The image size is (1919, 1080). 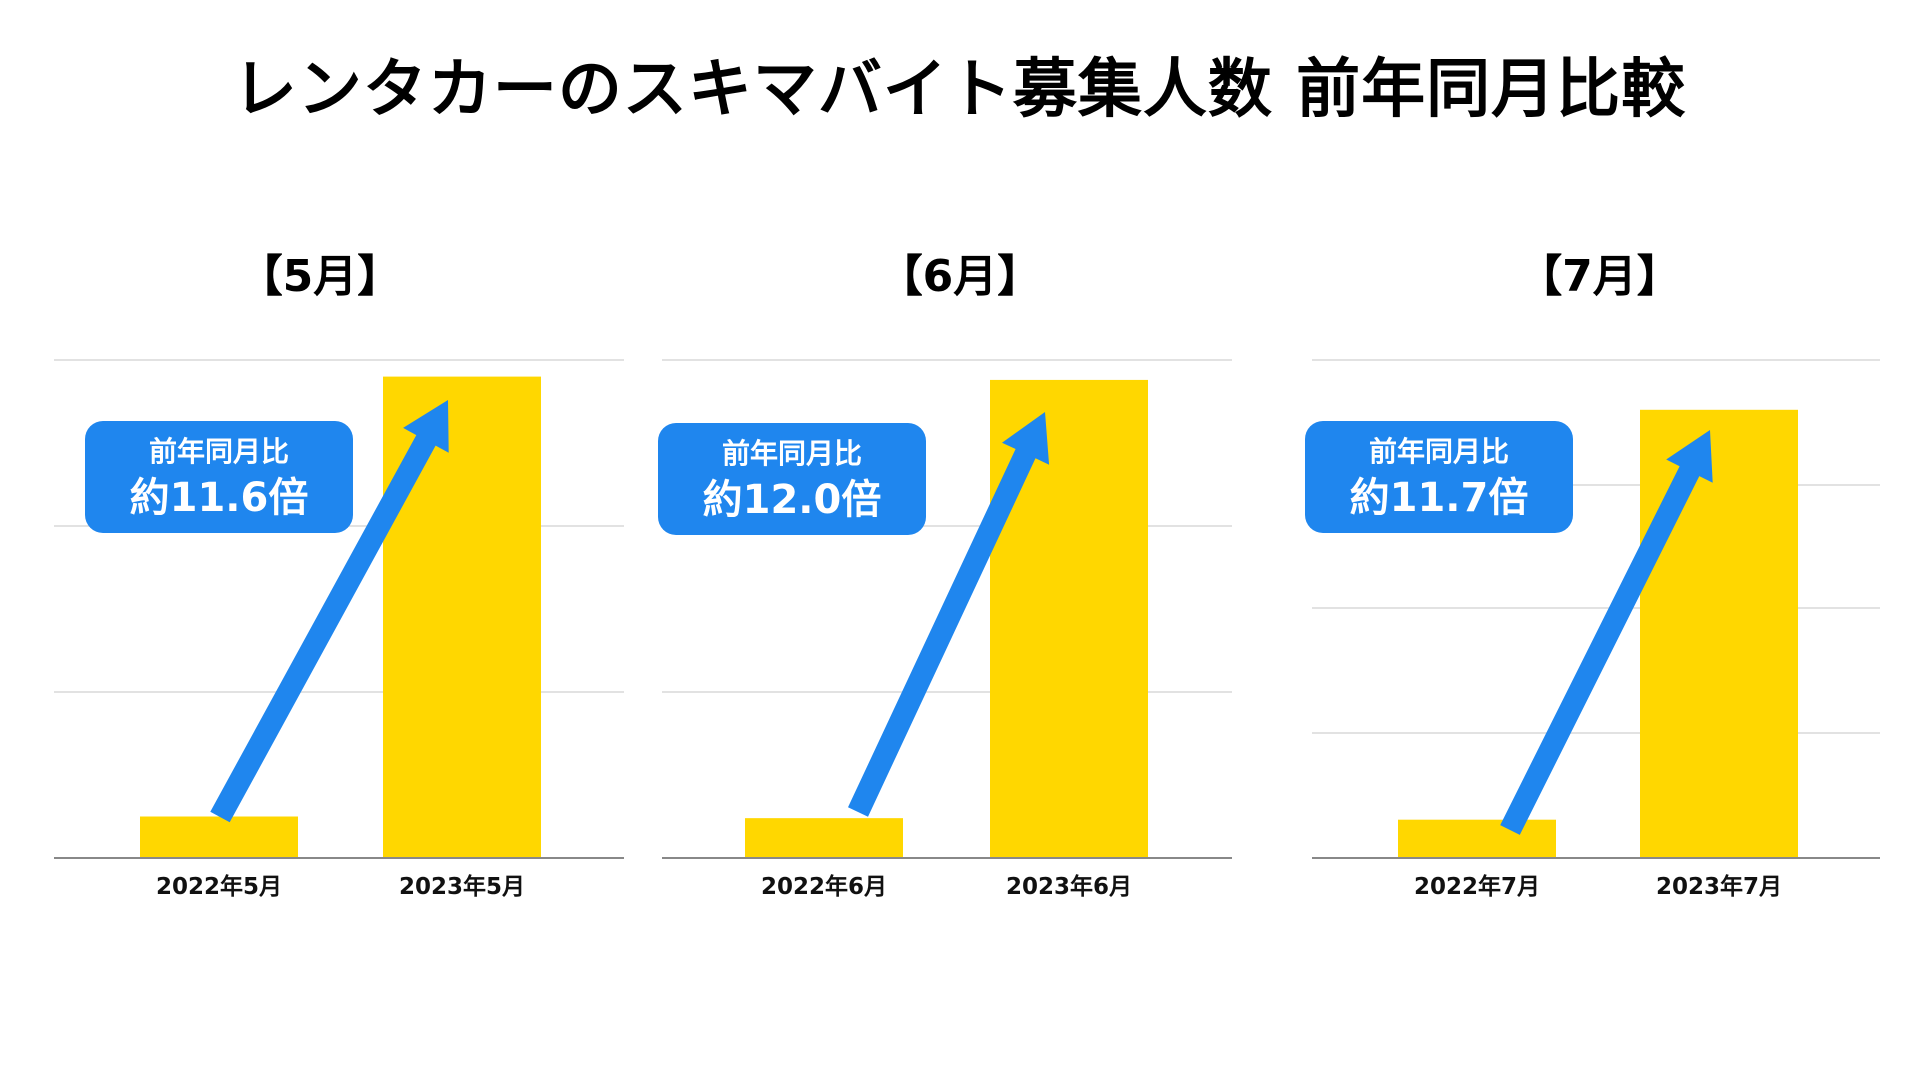 What do you see at coordinates (824, 886) in the screenshot?
I see `x-tick-label: 2022年6月` at bounding box center [824, 886].